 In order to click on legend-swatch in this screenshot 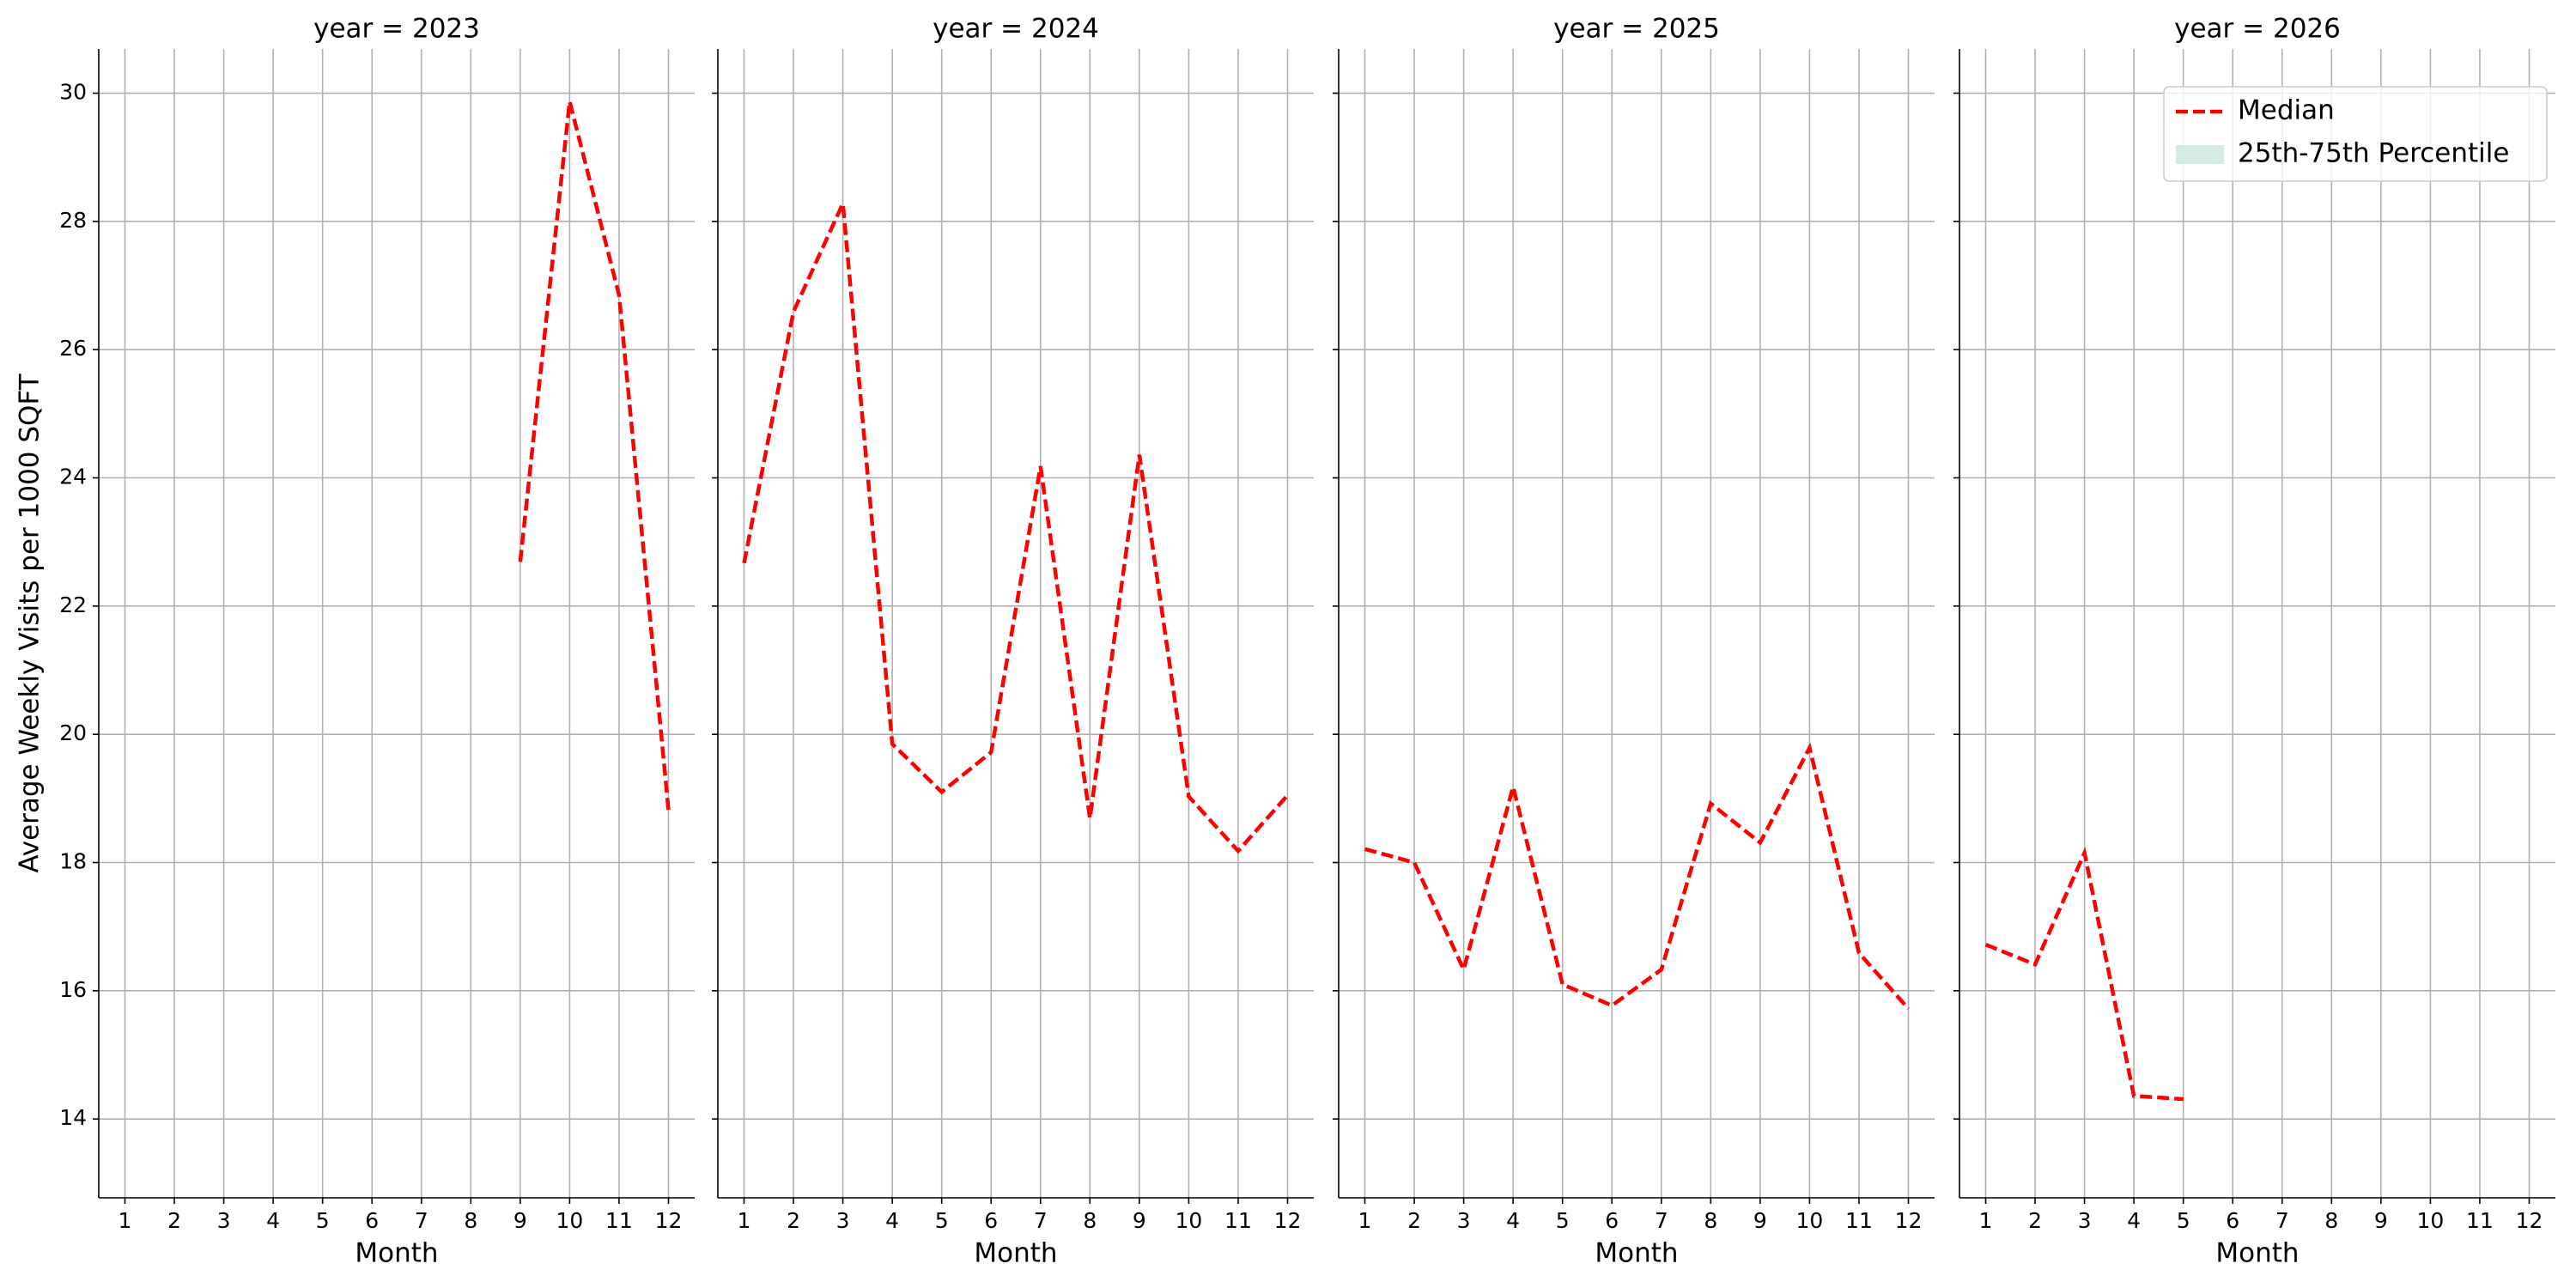, I will do `click(2200, 154)`.